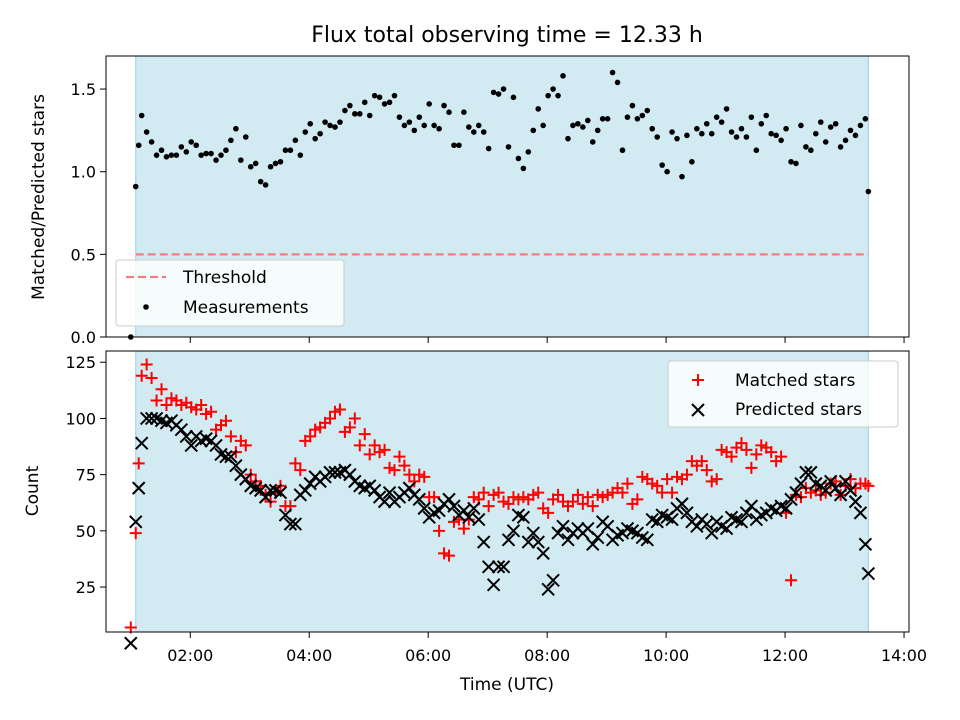  What do you see at coordinates (785, 655) in the screenshot?
I see `time-x-tick-label: 12:00` at bounding box center [785, 655].